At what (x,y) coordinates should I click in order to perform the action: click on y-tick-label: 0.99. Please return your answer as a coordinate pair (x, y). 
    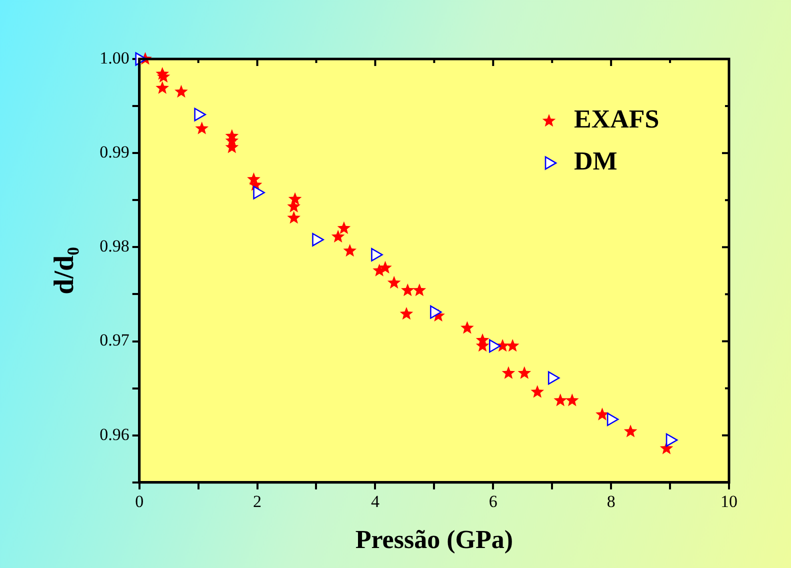
    Looking at the image, I should click on (115, 152).